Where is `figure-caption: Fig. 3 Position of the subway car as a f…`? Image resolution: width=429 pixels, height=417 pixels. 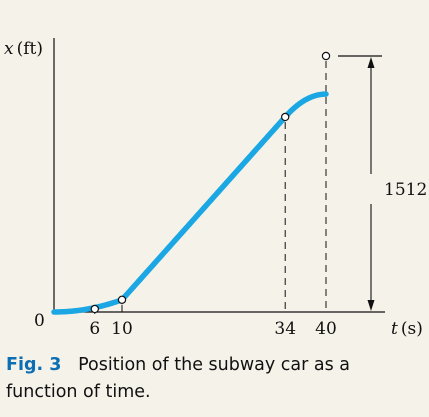 figure-caption: Fig. 3 Position of the subway car as a f… is located at coordinates (215, 379).